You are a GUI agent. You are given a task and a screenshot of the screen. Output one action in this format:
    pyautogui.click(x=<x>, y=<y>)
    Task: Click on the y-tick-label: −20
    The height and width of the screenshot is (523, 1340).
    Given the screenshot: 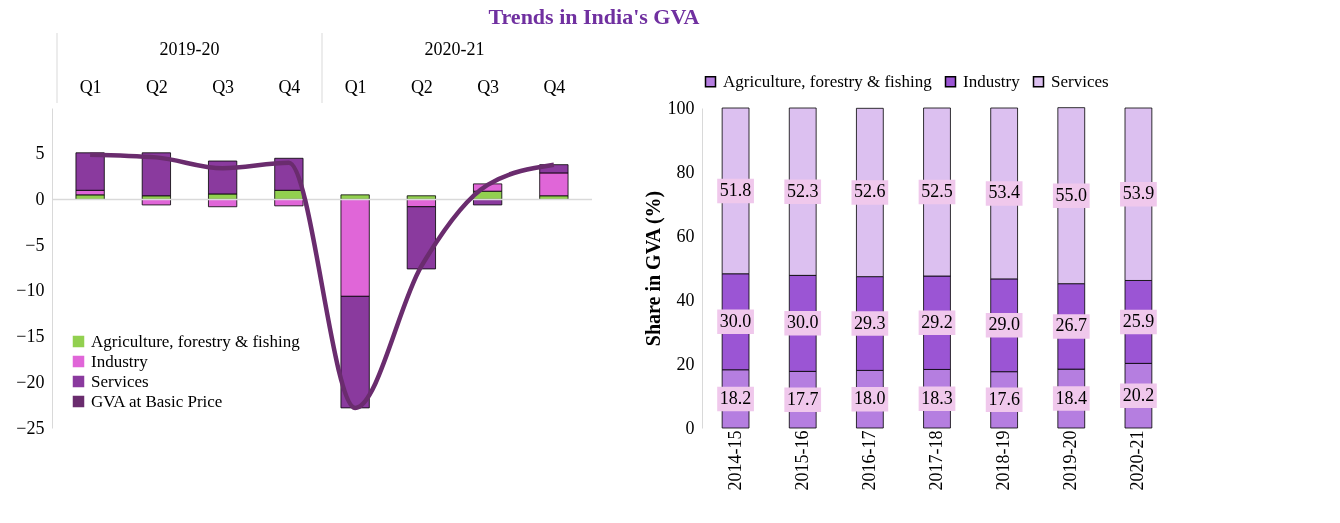 What is the action you would take?
    pyautogui.click(x=30, y=381)
    